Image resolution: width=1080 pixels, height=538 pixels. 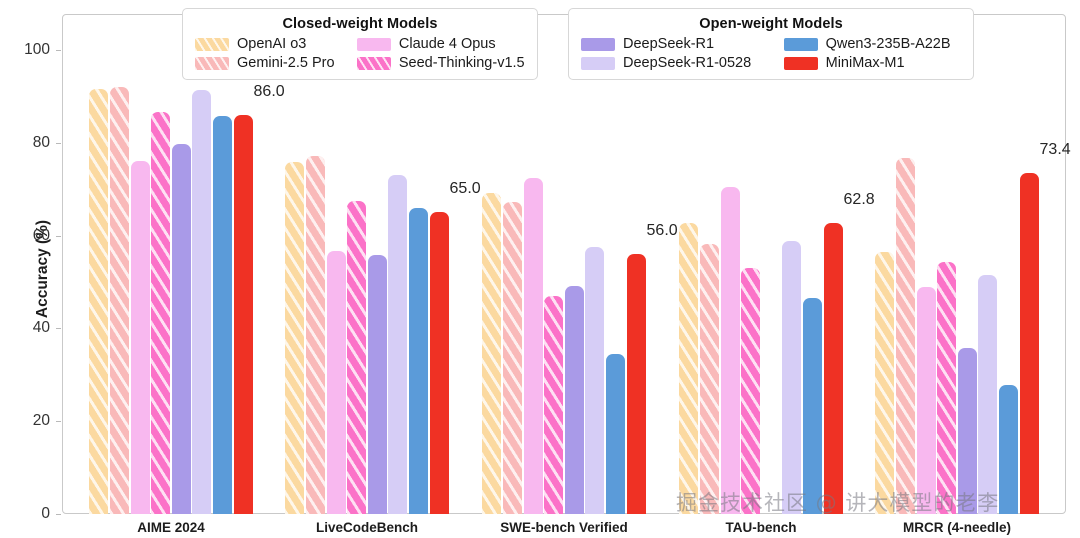 I want to click on bar-value-label: 56.0, so click(x=662, y=231).